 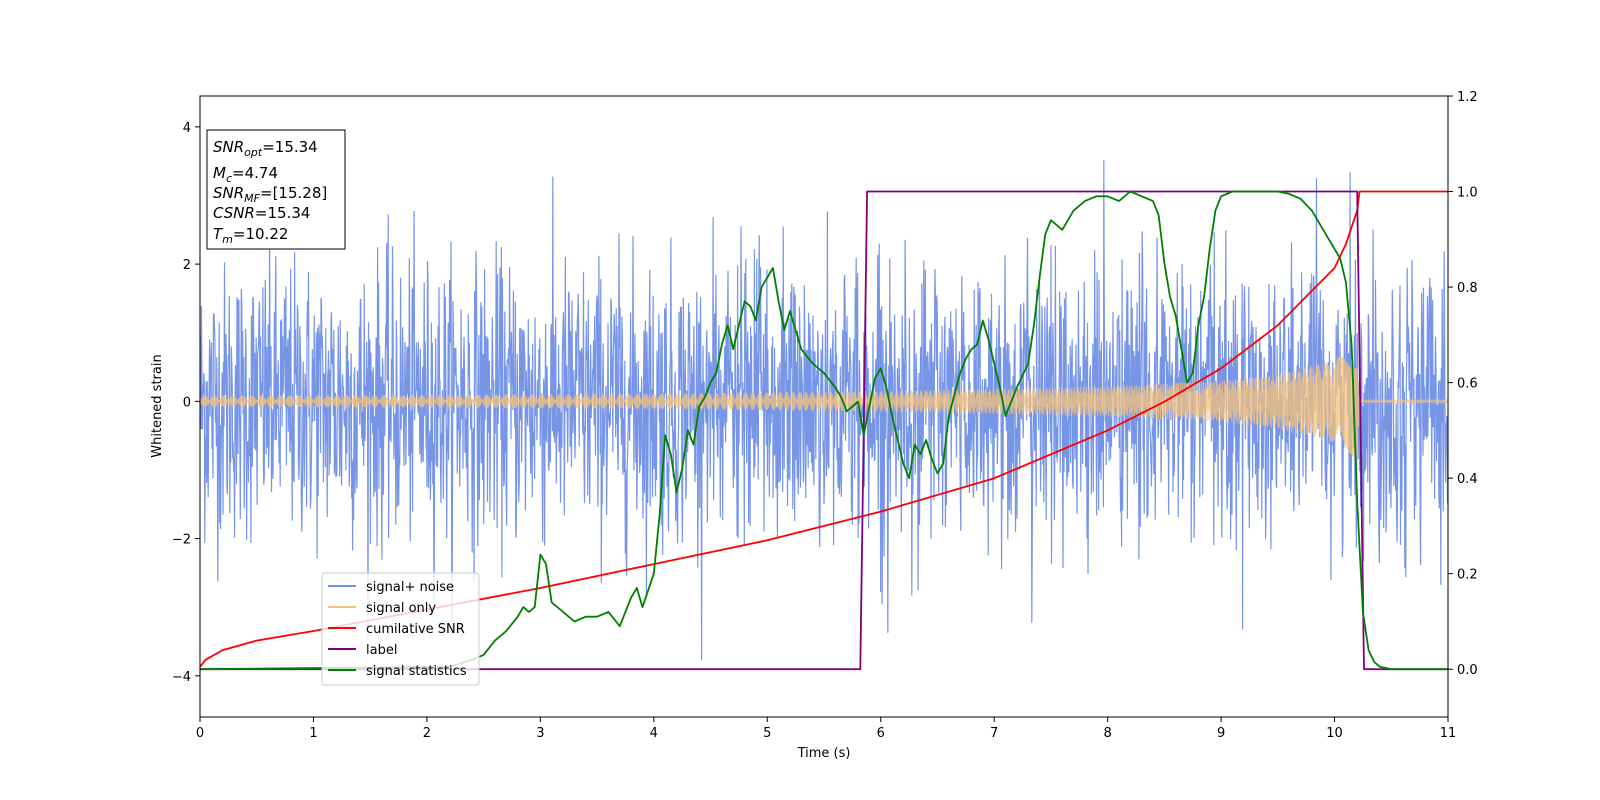 What do you see at coordinates (416, 671) in the screenshot?
I see `legend-label-signal-statistics: signal statistics` at bounding box center [416, 671].